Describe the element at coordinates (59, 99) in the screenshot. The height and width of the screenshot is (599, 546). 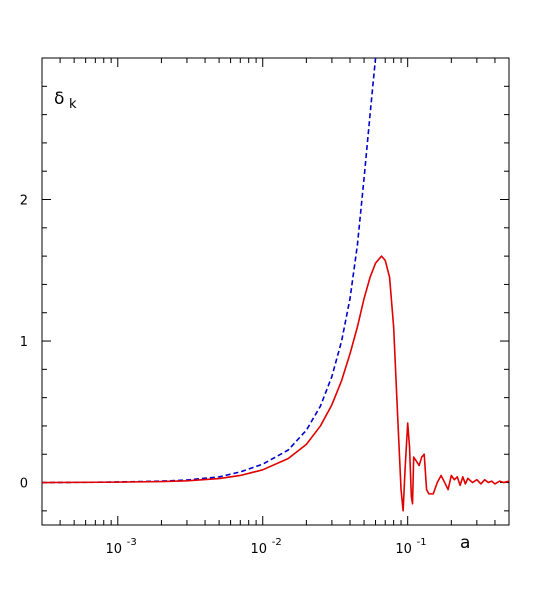
I see `y-axis-label: δ` at that location.